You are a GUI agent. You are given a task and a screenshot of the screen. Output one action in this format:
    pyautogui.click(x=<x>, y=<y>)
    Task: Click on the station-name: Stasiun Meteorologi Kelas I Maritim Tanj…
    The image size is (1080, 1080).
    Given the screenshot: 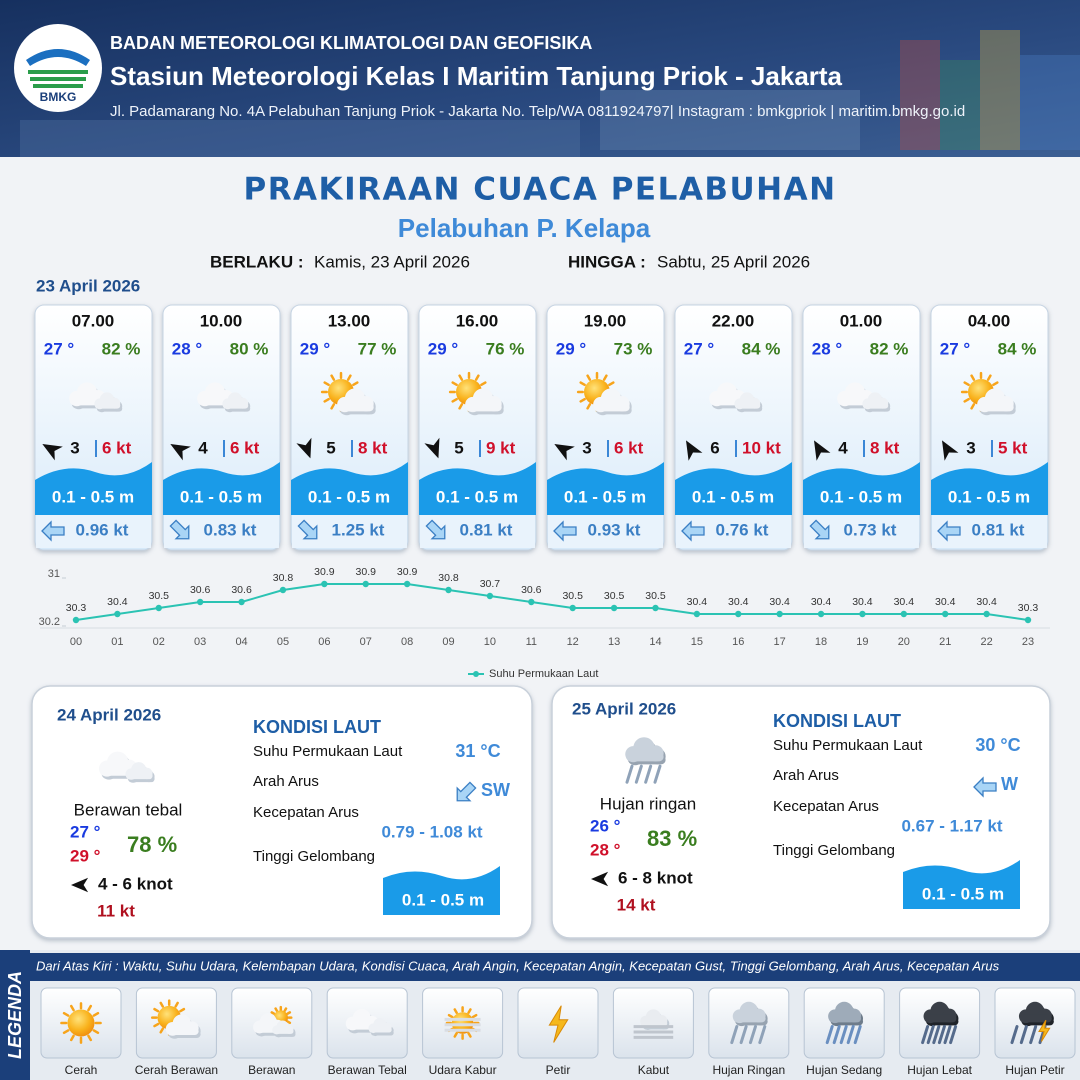 What is the action you would take?
    pyautogui.click(x=476, y=76)
    